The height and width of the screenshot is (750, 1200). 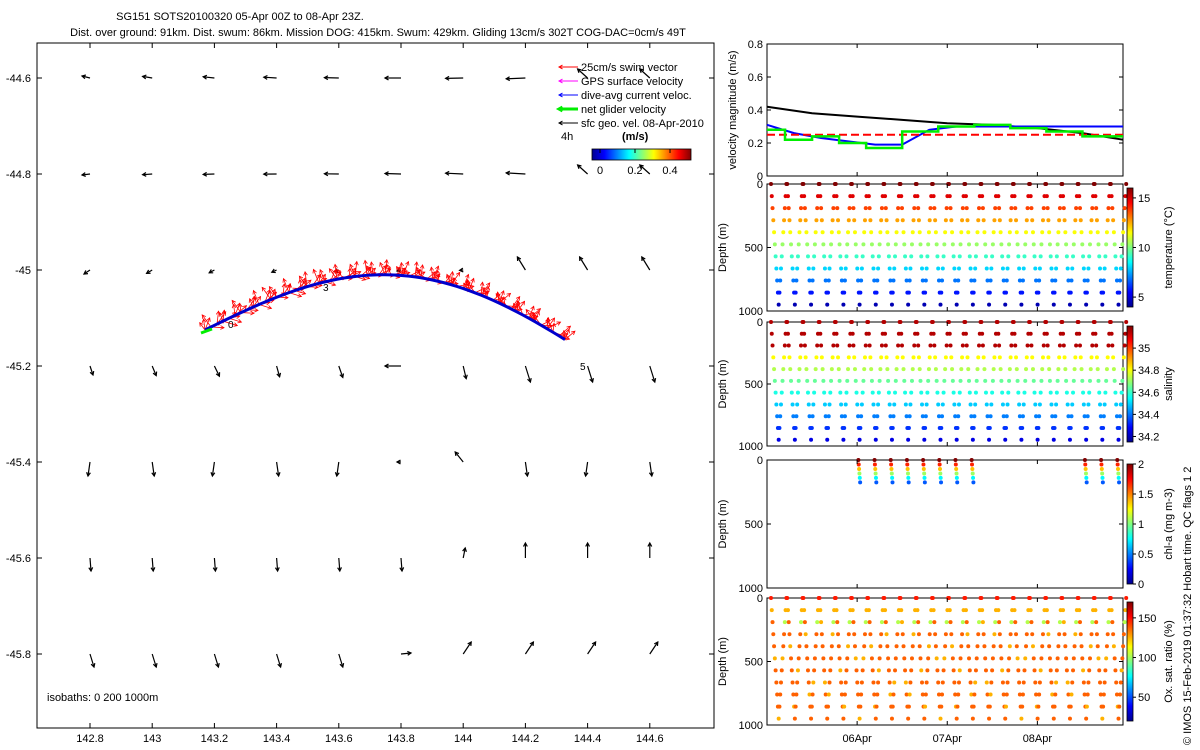 What do you see at coordinates (326, 288) in the screenshot?
I see `track-label: 3` at bounding box center [326, 288].